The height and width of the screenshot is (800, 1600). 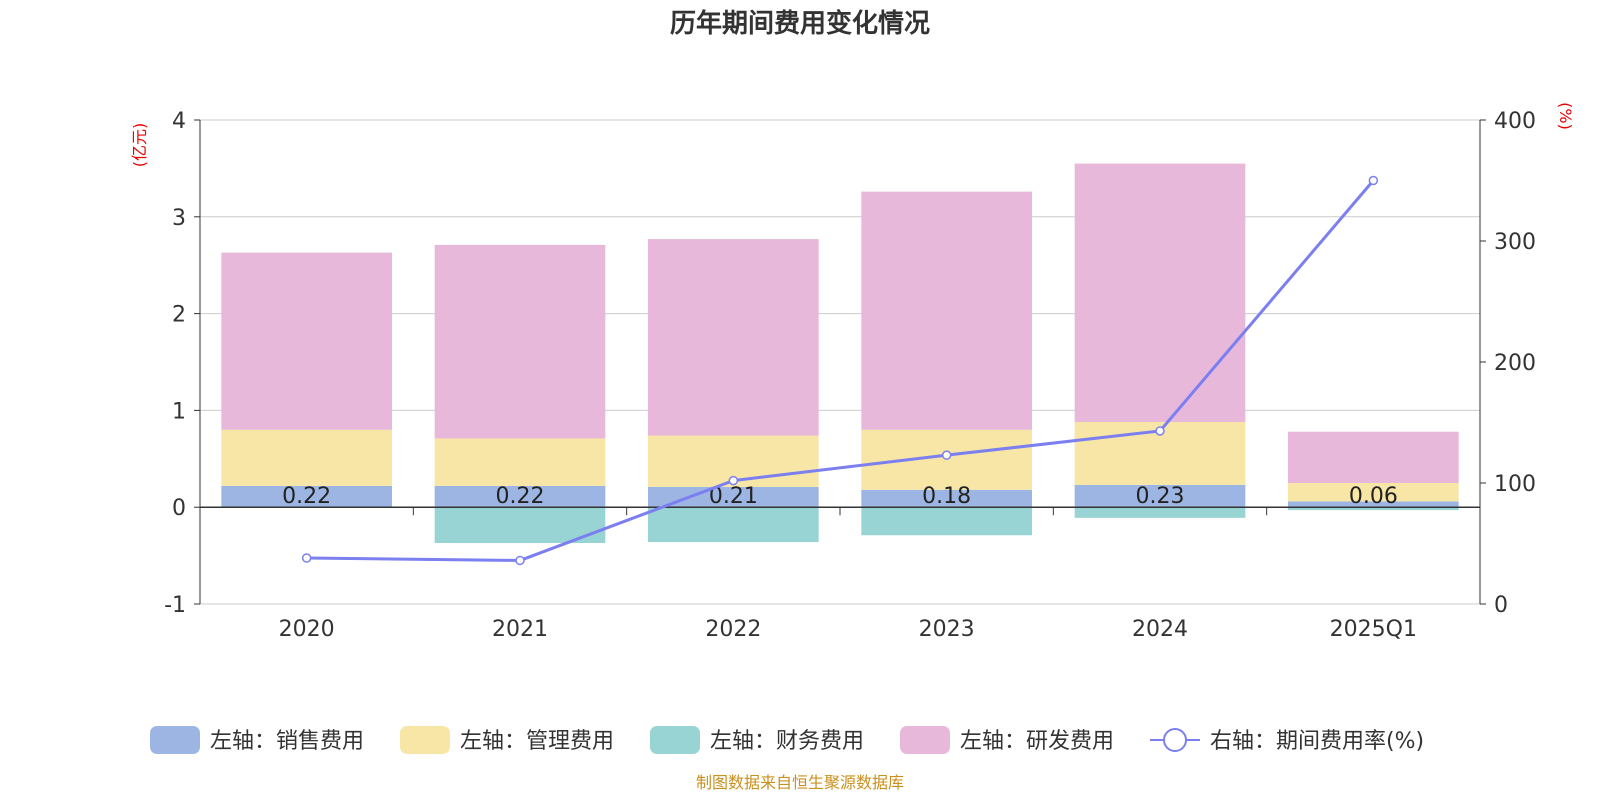 I want to click on legend-label: 左轴：销售费用, so click(x=287, y=741).